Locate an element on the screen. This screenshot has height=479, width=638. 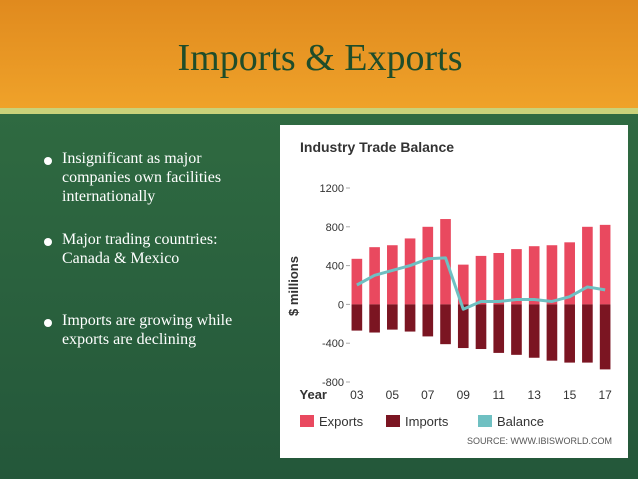
x-tick-label: 03 is located at coordinates (357, 395).